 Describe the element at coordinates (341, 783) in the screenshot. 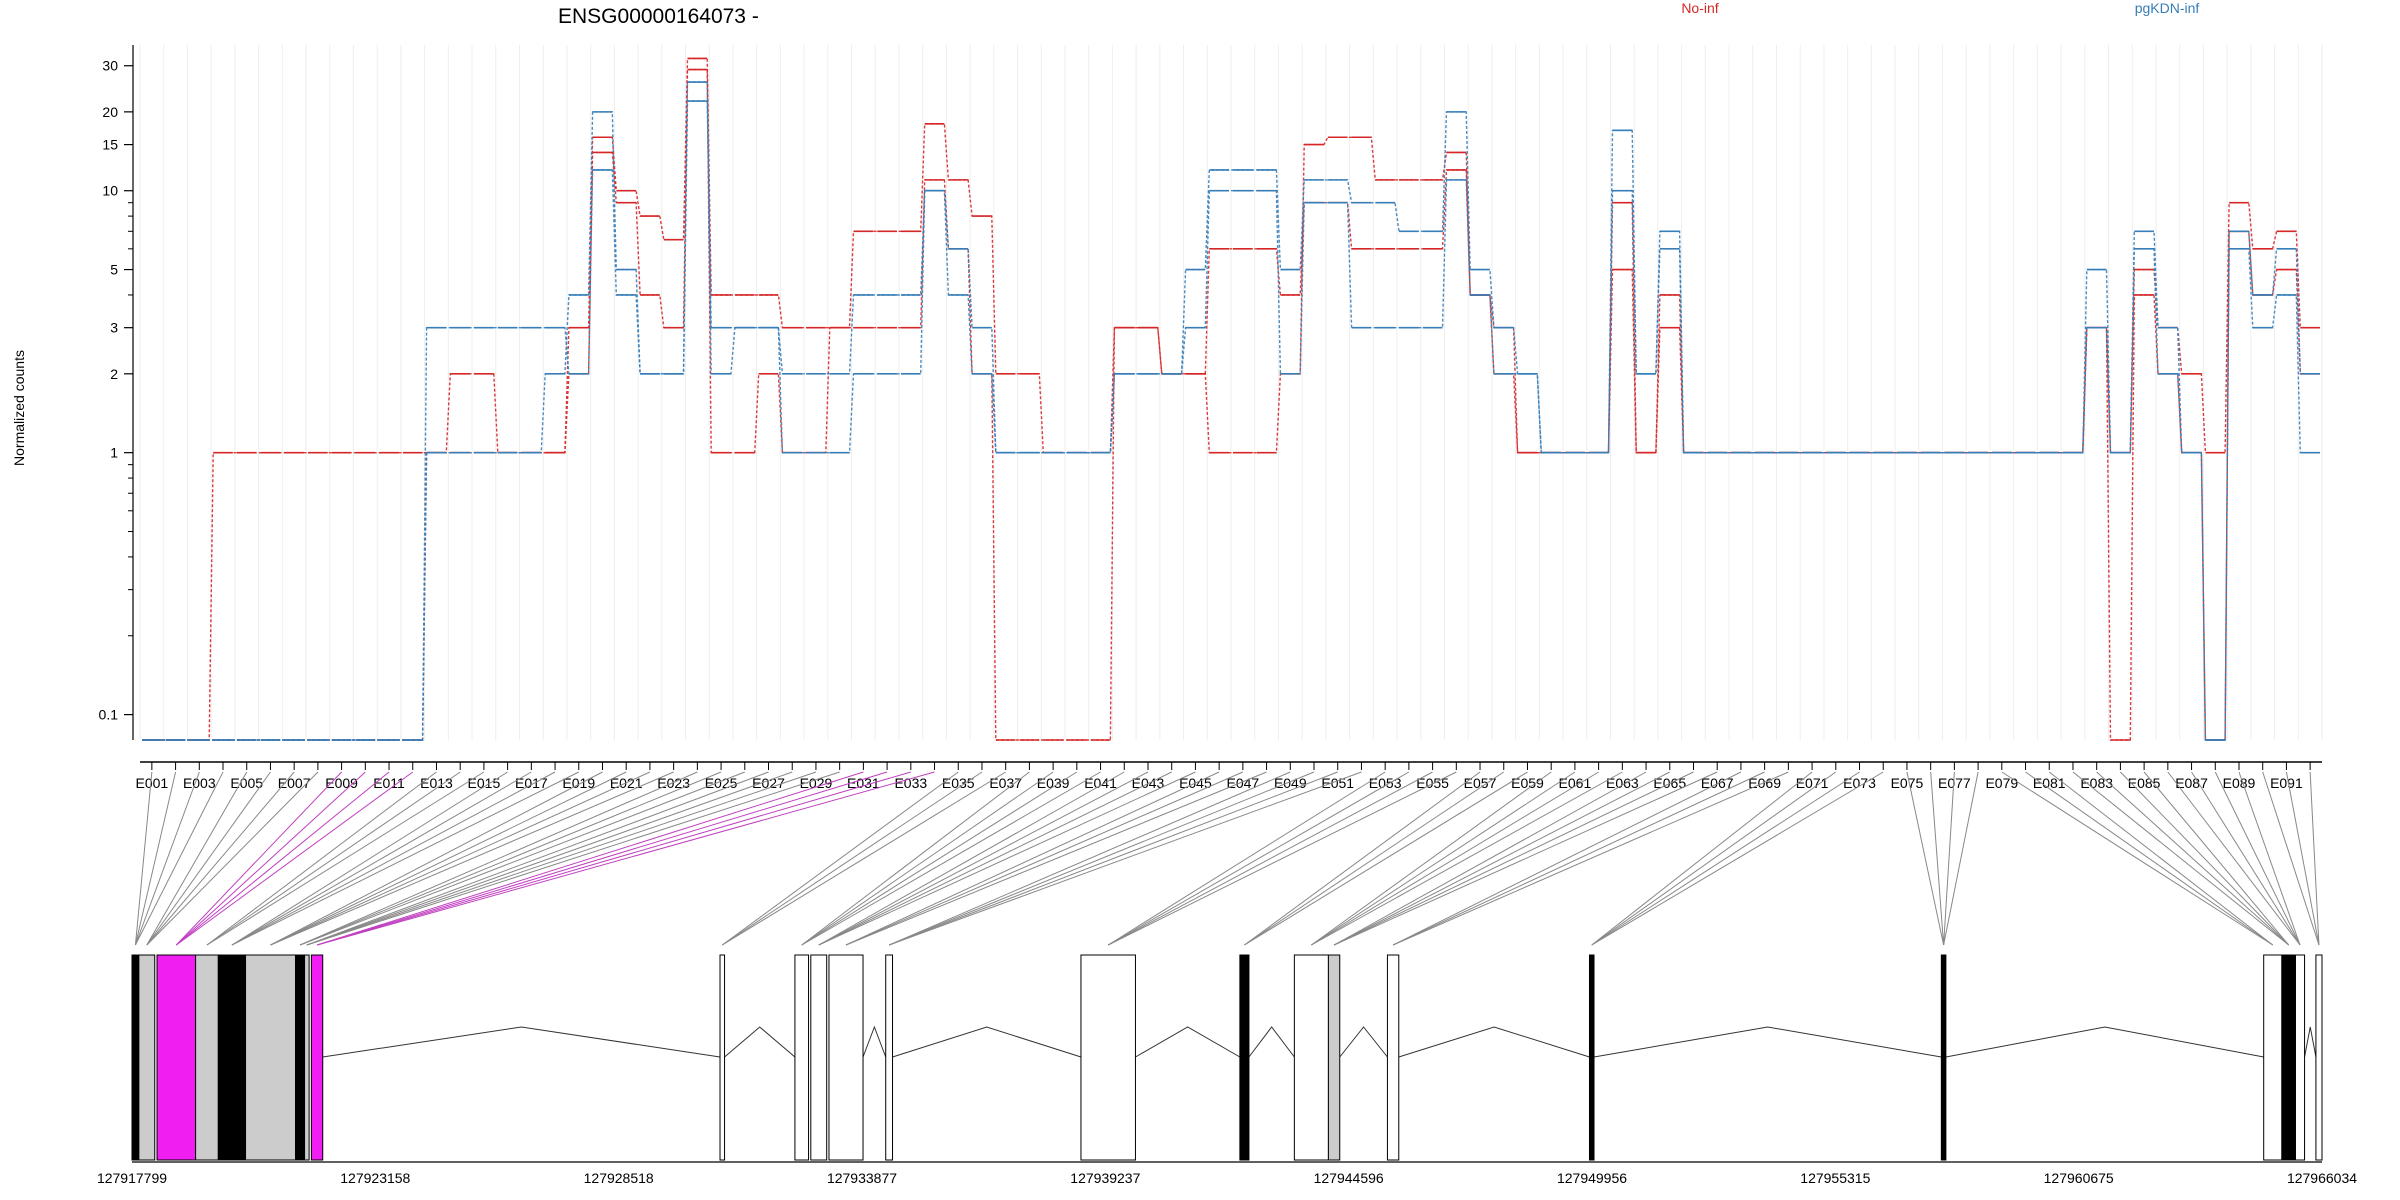

I see `exon-tick-label: E009` at that location.